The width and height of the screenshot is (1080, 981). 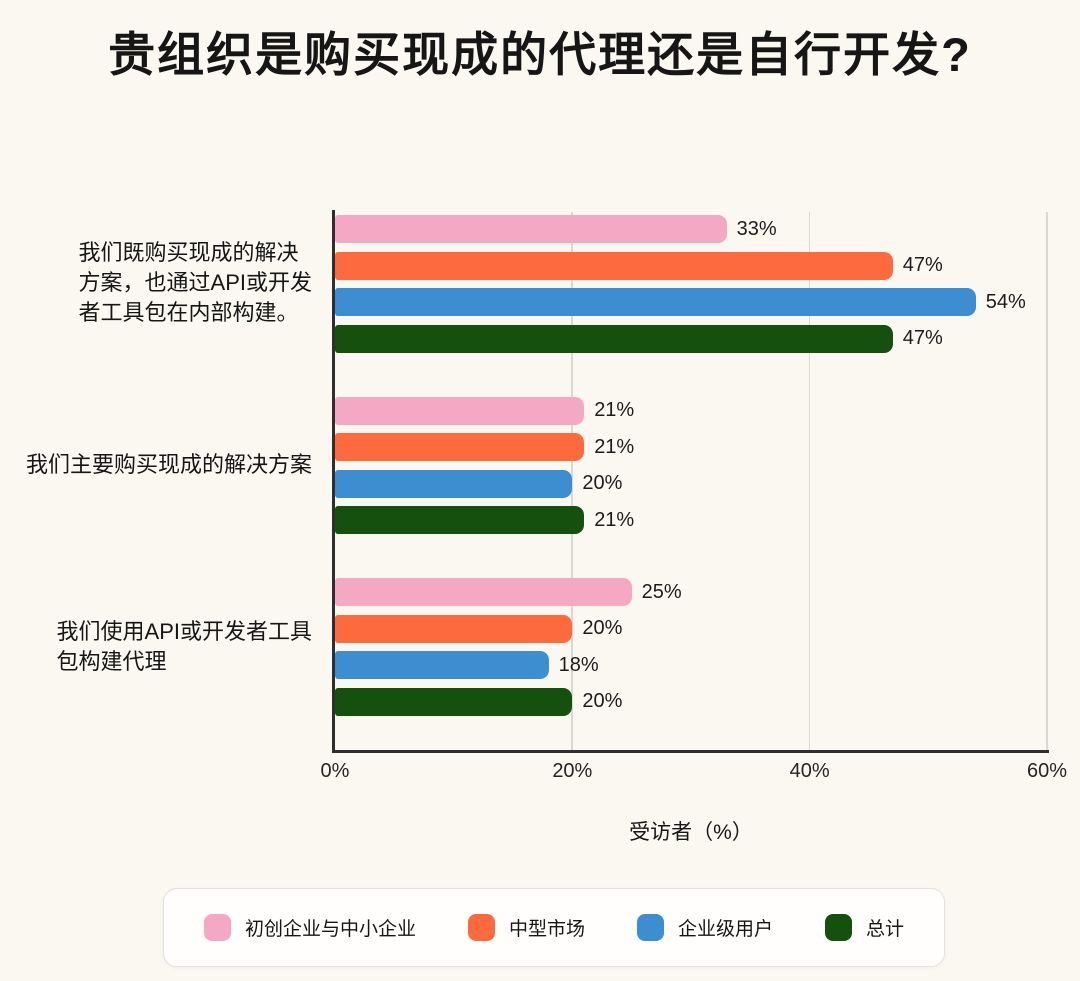 What do you see at coordinates (864, 927) in the screenshot?
I see `legend-item-3: 总计` at bounding box center [864, 927].